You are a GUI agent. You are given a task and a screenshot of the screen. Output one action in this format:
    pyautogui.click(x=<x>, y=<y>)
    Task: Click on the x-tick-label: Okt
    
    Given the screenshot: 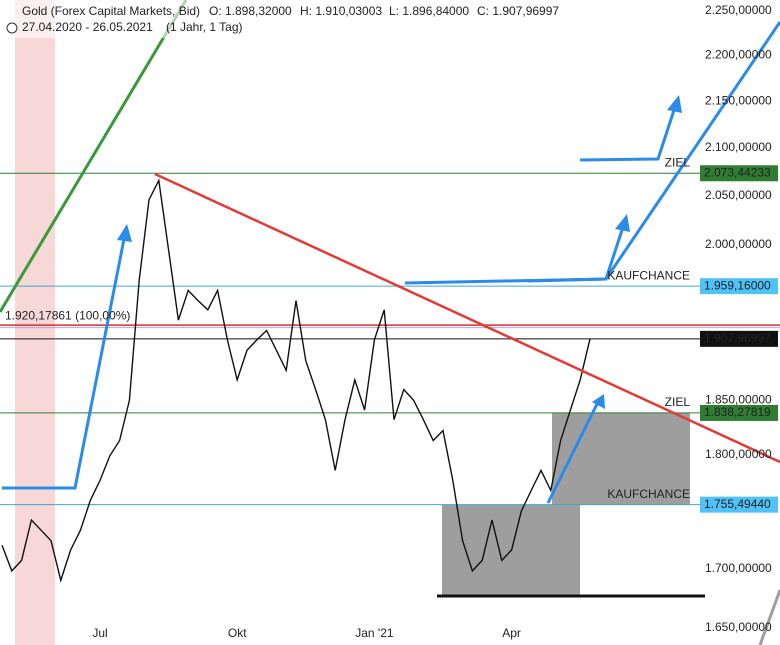 What is the action you would take?
    pyautogui.click(x=237, y=633)
    